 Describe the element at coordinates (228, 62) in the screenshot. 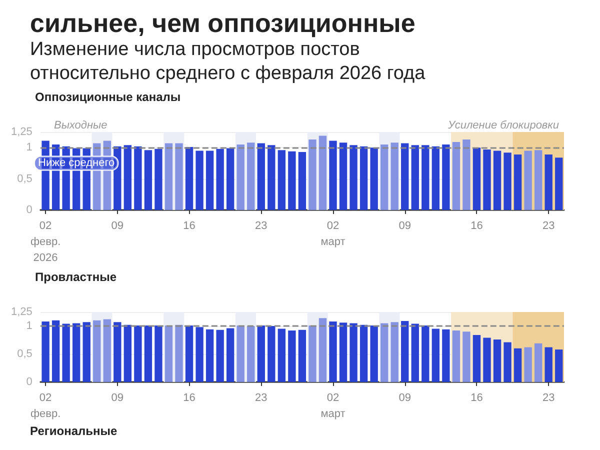

I see `text: Изменение числа просмотров постов относительно среднего с февраля 2026 года` at that location.